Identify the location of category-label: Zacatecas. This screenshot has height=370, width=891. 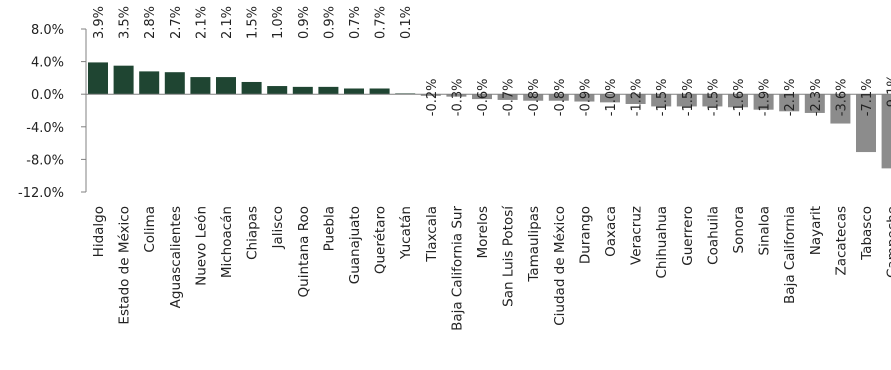
(841, 241).